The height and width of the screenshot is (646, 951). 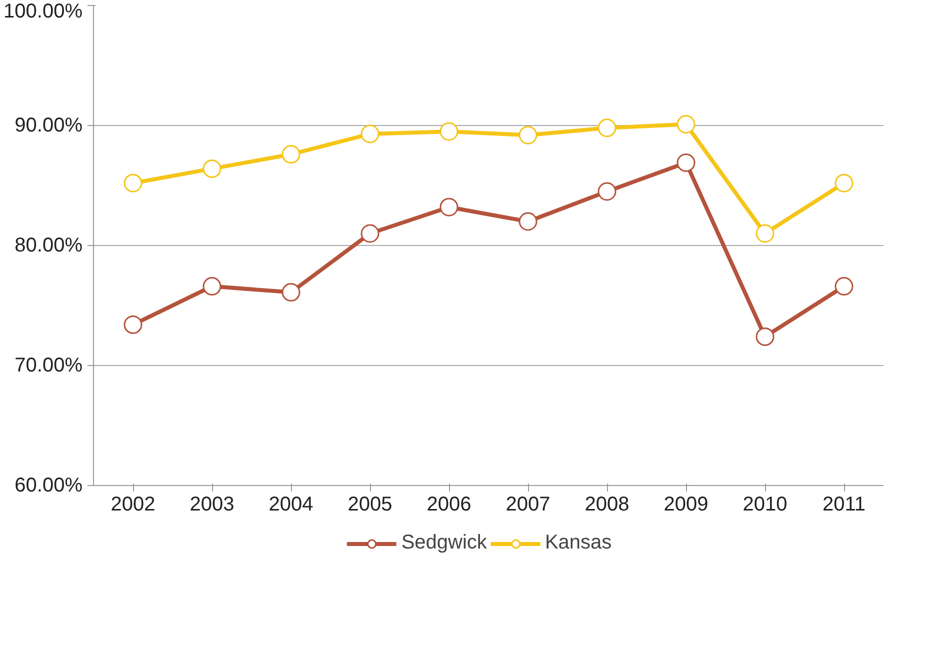 What do you see at coordinates (686, 505) in the screenshot?
I see `x-tick-label: 2009` at bounding box center [686, 505].